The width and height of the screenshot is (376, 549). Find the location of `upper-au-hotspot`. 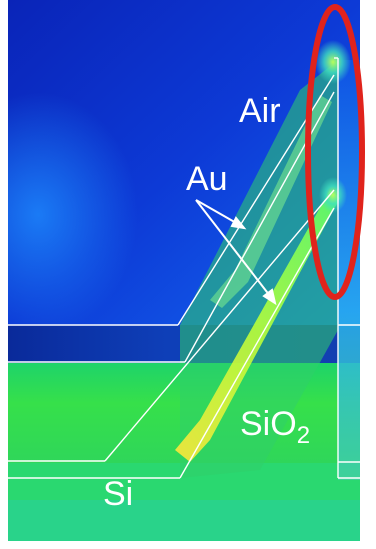

upper-au-hotspot is located at coordinates (271, 201).